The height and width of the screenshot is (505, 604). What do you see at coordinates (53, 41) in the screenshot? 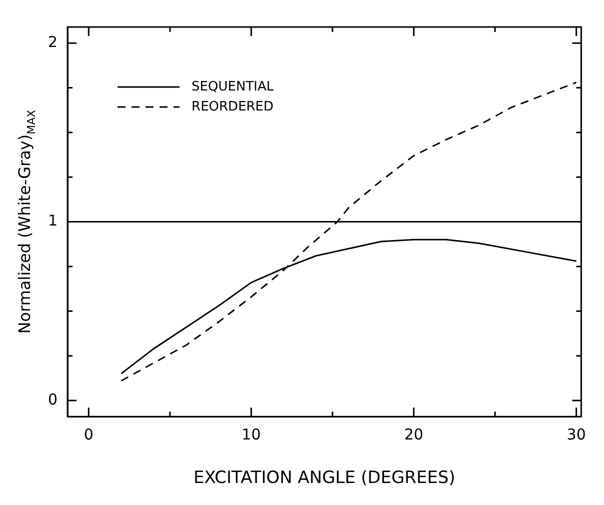
I see `y-tick-label: 2` at bounding box center [53, 41].